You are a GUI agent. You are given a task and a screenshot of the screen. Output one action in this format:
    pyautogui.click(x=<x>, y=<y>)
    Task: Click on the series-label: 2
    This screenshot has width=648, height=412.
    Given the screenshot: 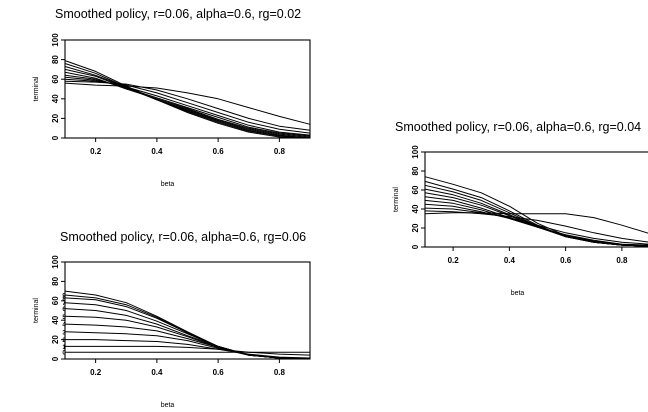 What is the action you would take?
    pyautogui.click(x=64, y=341)
    